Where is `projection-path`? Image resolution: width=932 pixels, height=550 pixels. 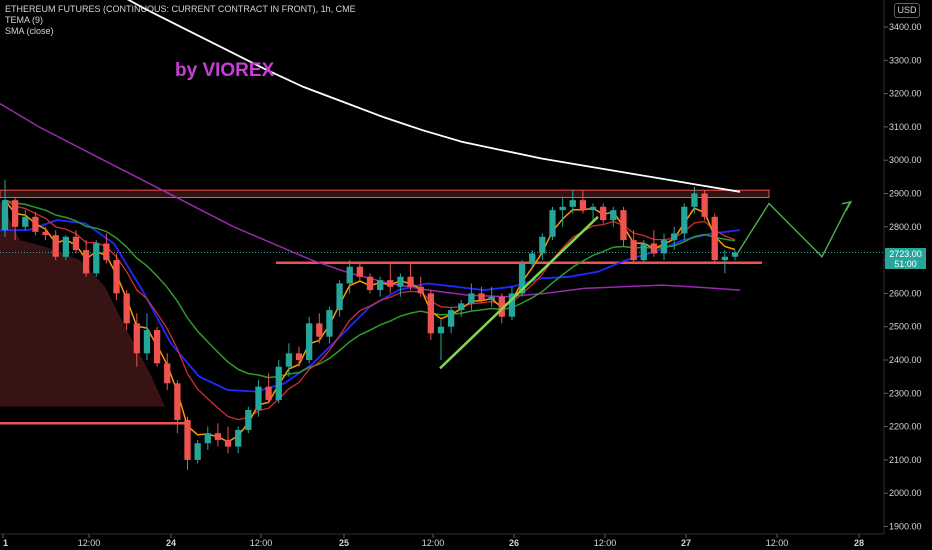 projection-path is located at coordinates (794, 229).